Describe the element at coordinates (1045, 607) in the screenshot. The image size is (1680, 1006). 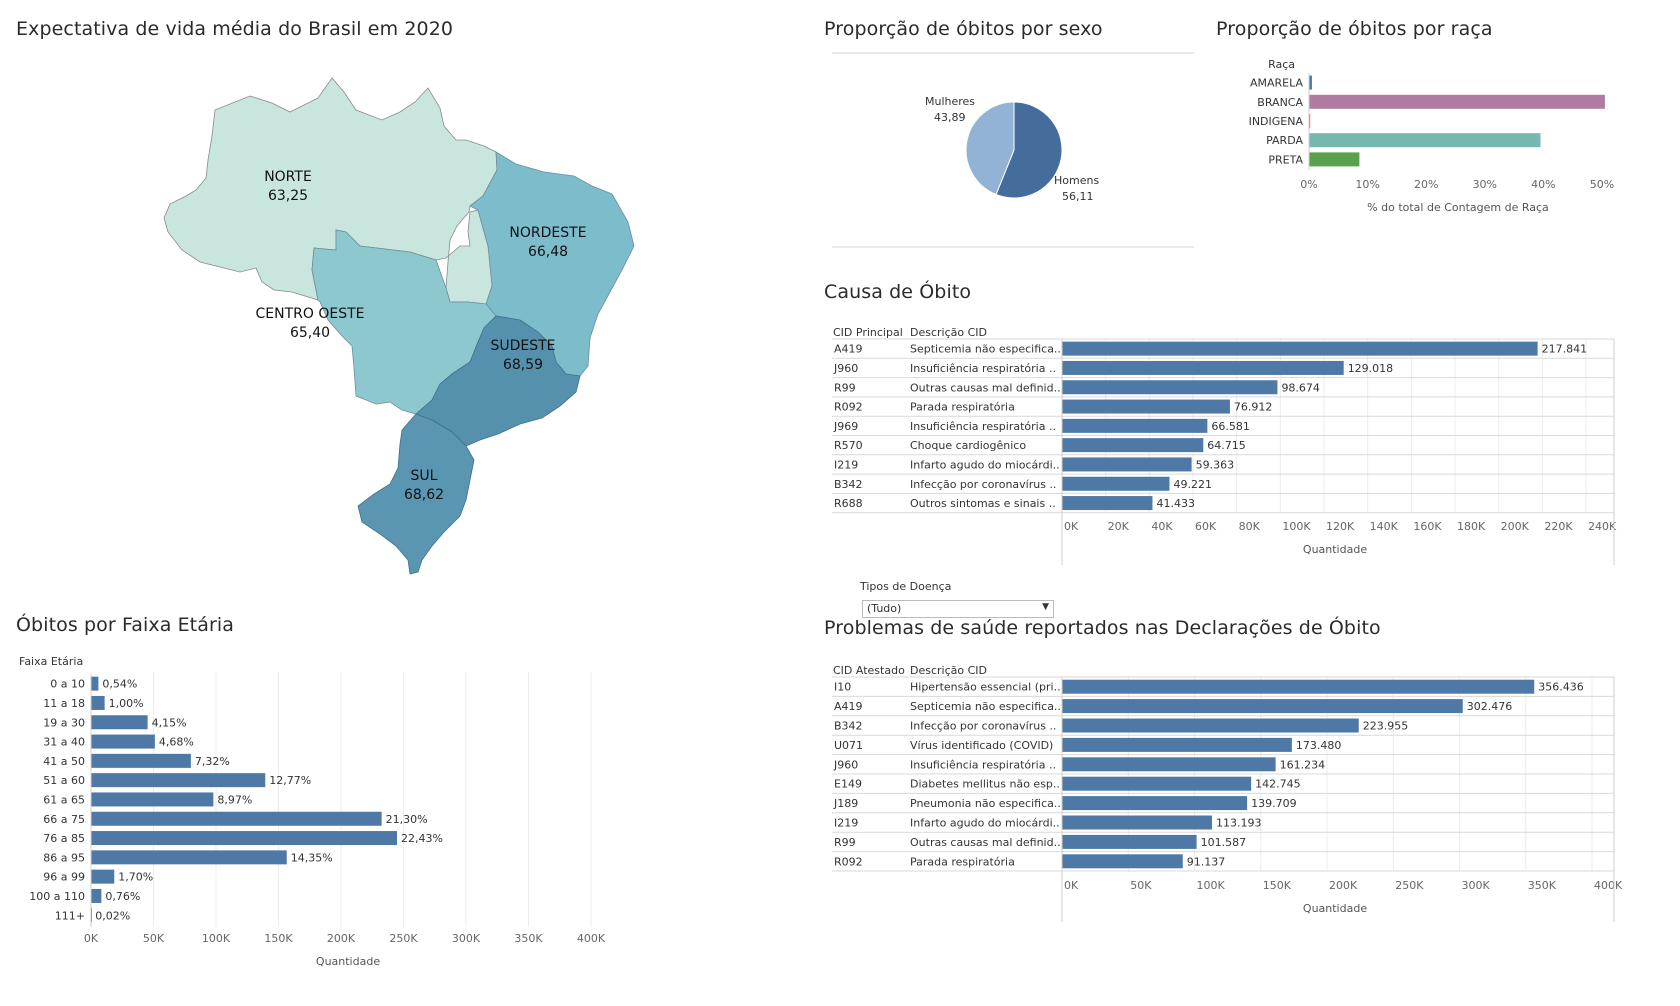
I see `chevron-down-icon: ▼` at that location.